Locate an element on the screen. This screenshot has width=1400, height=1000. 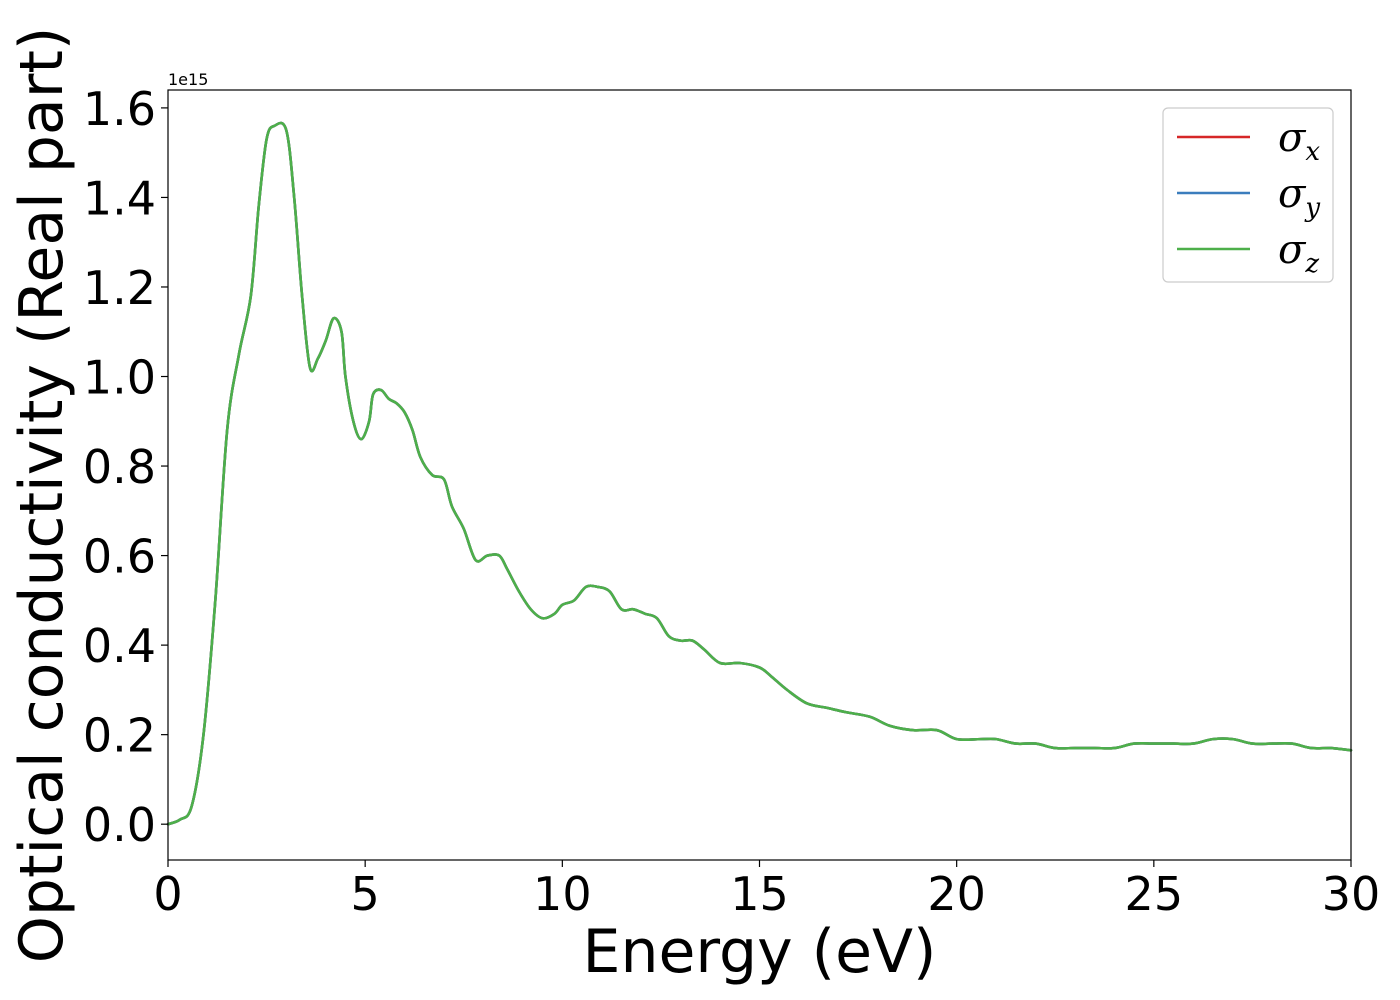
y-tick-label: 0.0 is located at coordinates (119, 825).